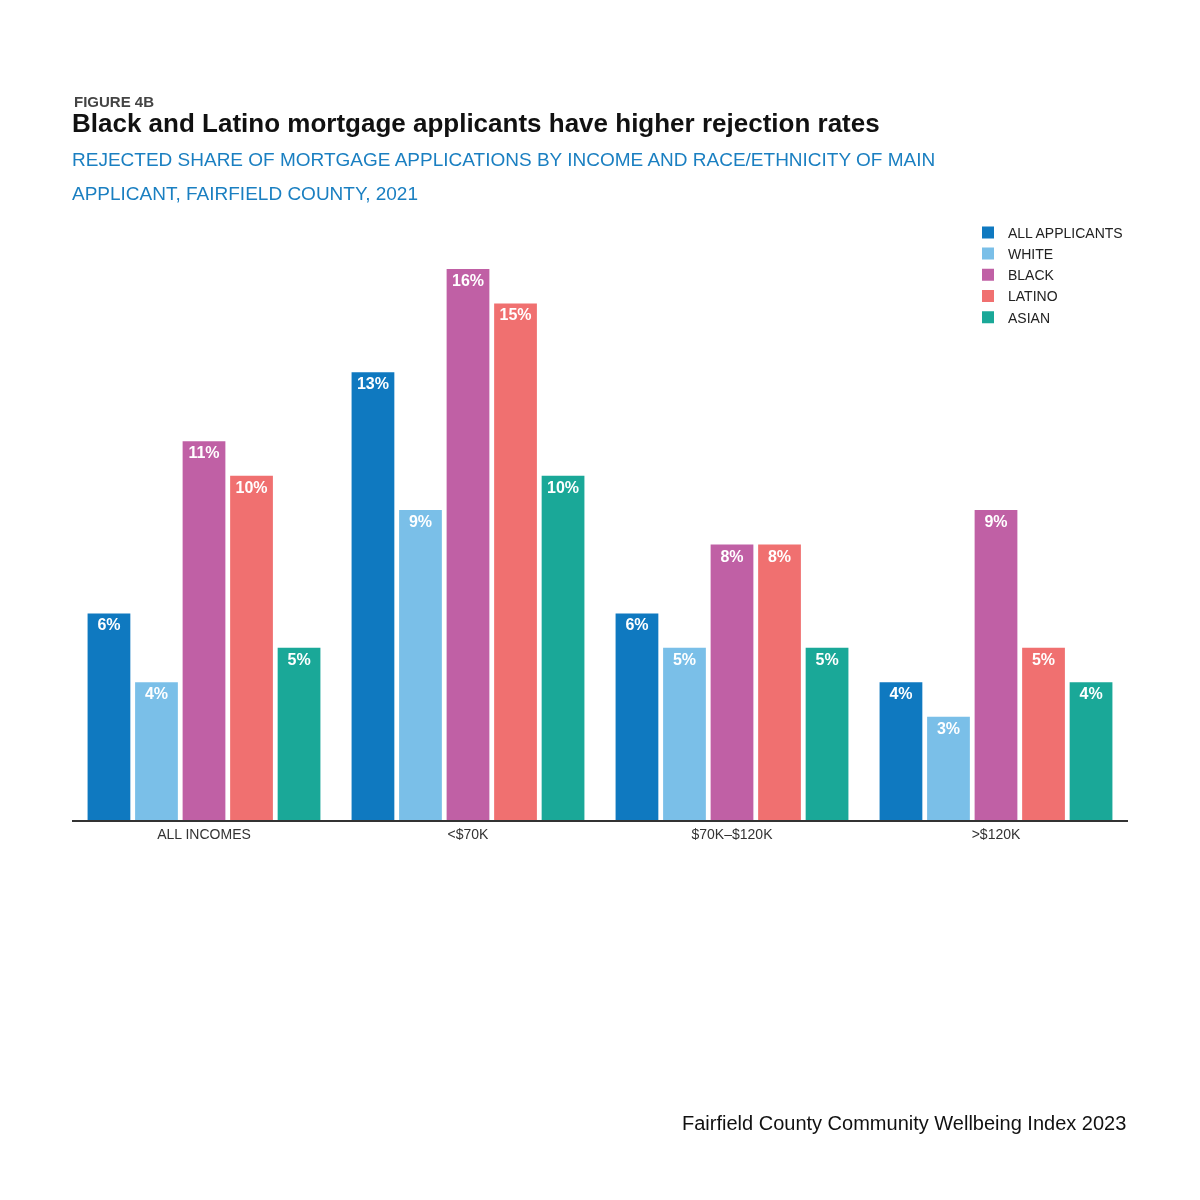 This screenshot has width=1200, height=1200. I want to click on x-tick-label: <$70K, so click(468, 833).